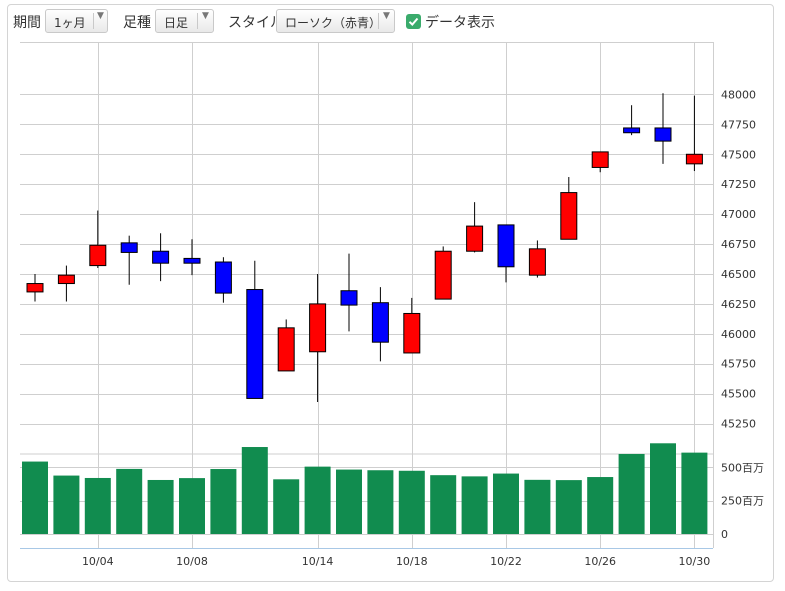  Describe the element at coordinates (137, 23) in the screenshot. I see `interval-label: 足種` at that location.